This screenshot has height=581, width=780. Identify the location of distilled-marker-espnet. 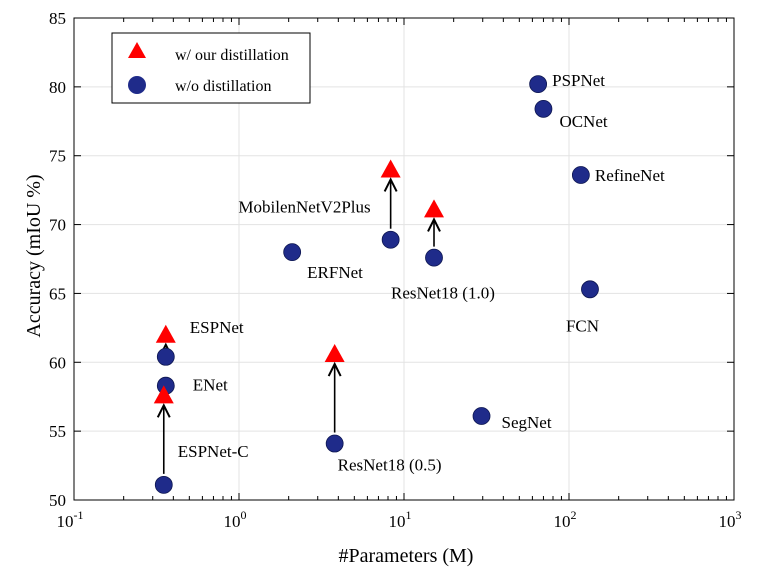
(165, 333).